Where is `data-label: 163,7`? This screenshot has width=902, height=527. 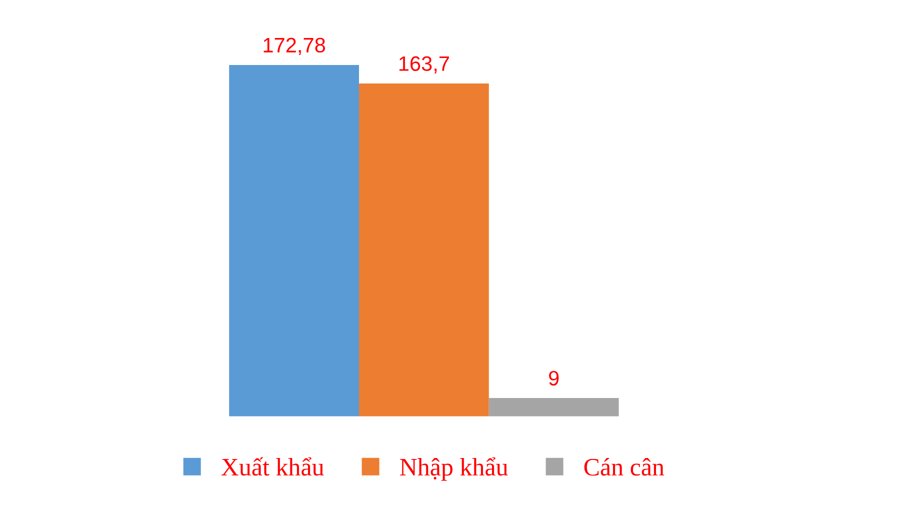
data-label: 163,7 is located at coordinates (424, 65).